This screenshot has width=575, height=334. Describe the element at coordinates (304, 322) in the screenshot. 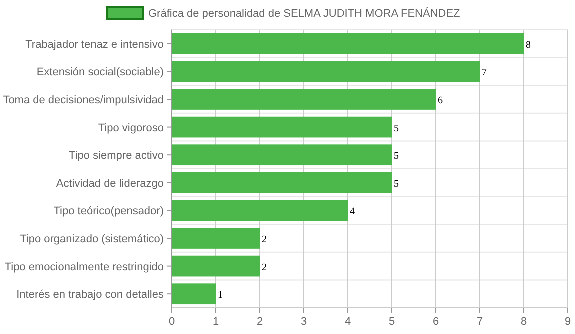

I see `x-tick-label: 3` at that location.